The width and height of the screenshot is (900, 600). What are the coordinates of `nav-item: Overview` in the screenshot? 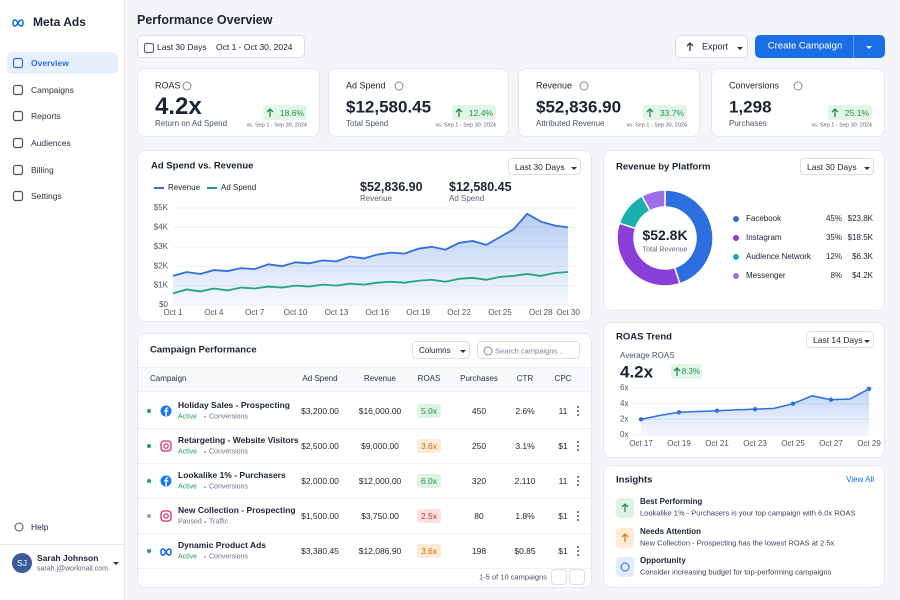 It's located at (50, 62).